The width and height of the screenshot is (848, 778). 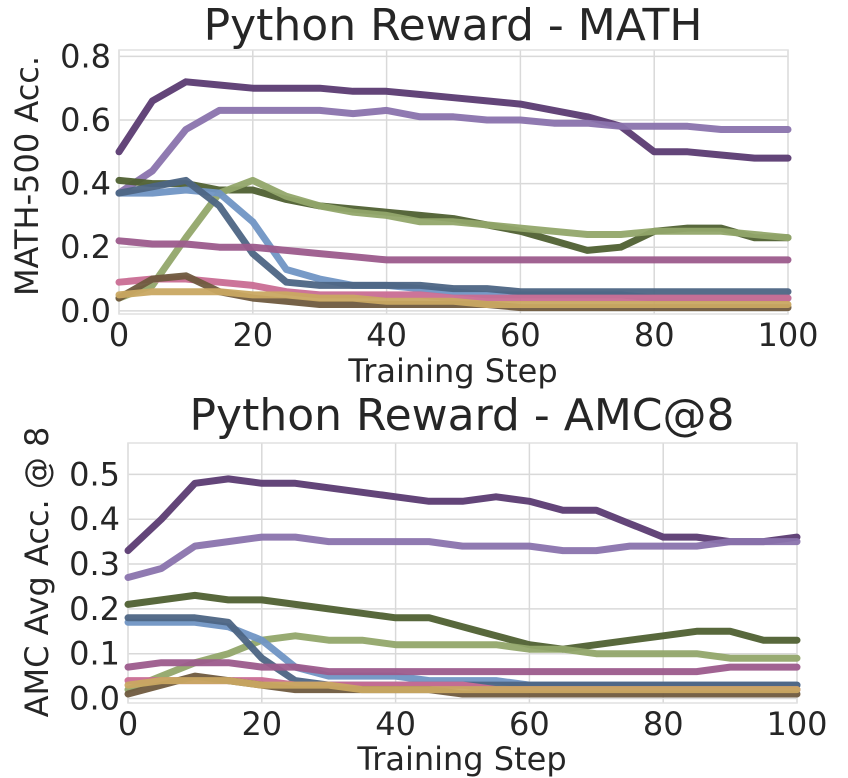 What do you see at coordinates (663, 724) in the screenshot?
I see `chart-amc-xtick-label: 80` at bounding box center [663, 724].